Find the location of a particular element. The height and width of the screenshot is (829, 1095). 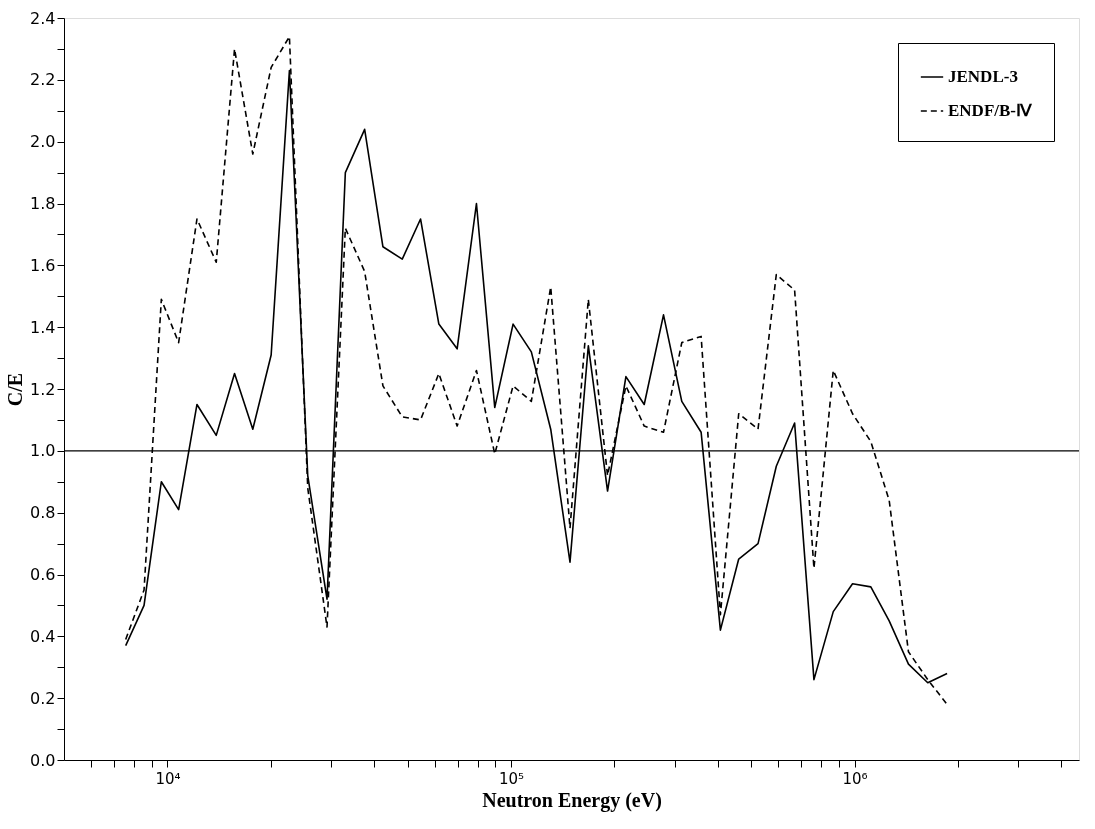

legend-label: ENDF/B-Ⅳ is located at coordinates (990, 110).